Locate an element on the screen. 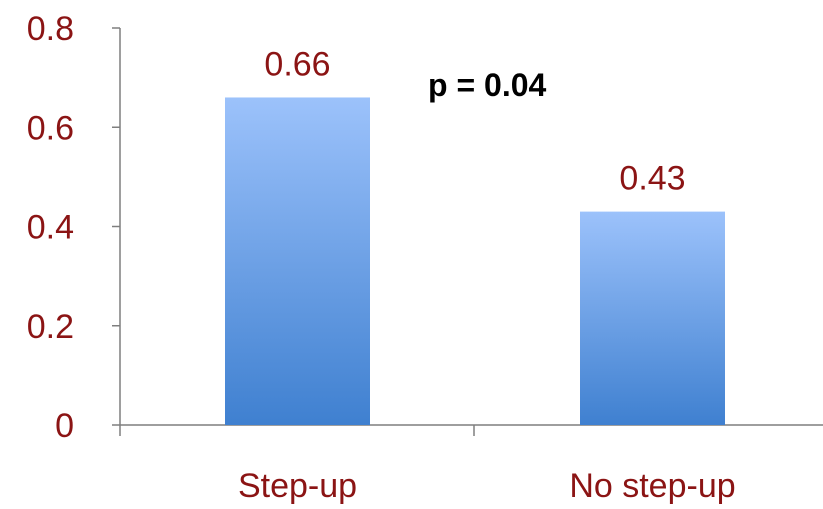 The width and height of the screenshot is (823, 509). bar-no-step-up is located at coordinates (652, 318).